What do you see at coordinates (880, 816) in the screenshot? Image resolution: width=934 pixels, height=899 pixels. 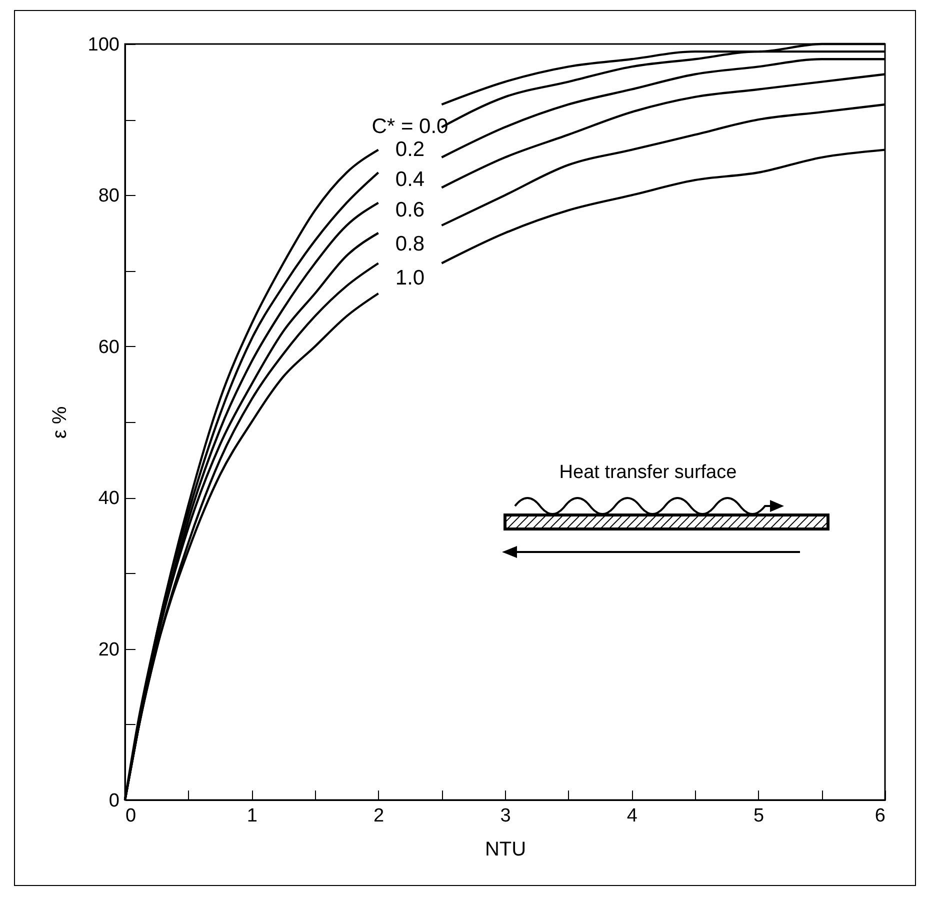 I see `x-tick-label: 6` at bounding box center [880, 816].